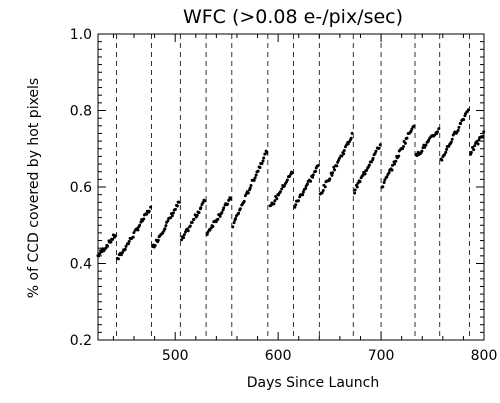  I want to click on x-axis-label: Days Since Launch, so click(313, 383).